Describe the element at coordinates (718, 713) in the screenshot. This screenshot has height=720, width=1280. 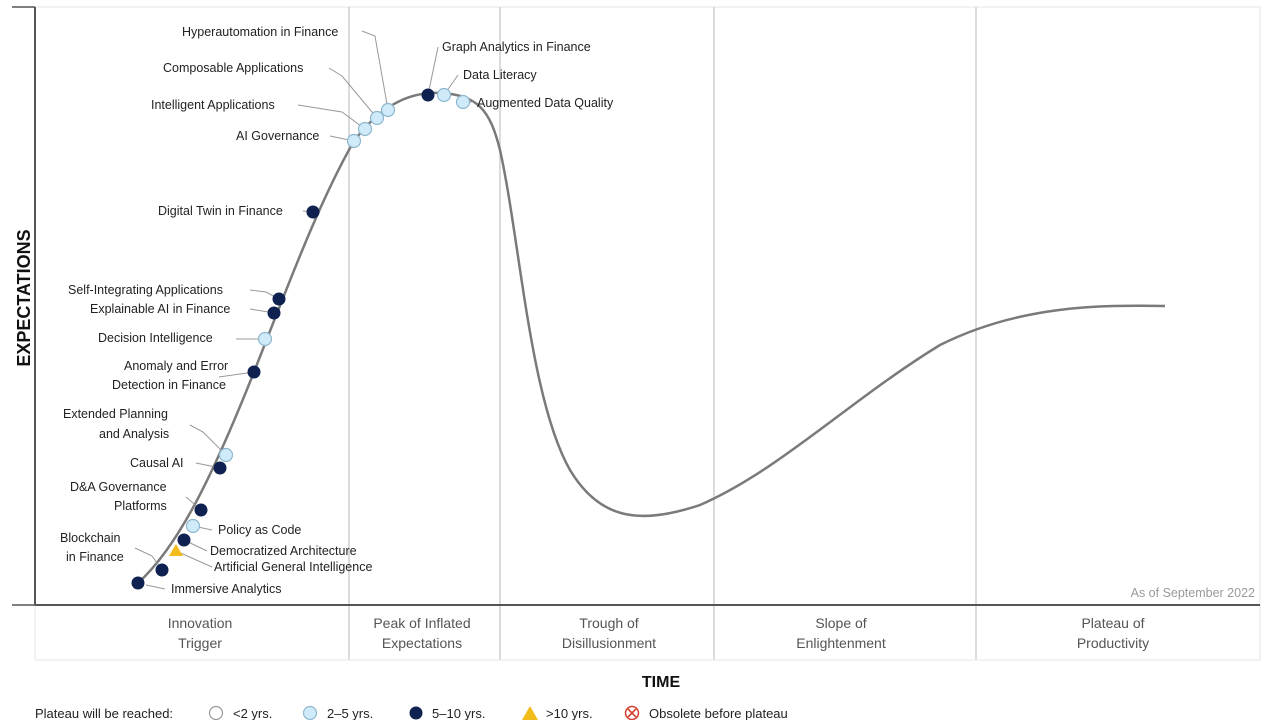
I see `legend-label-obsolete: Obsolete before plateau` at that location.